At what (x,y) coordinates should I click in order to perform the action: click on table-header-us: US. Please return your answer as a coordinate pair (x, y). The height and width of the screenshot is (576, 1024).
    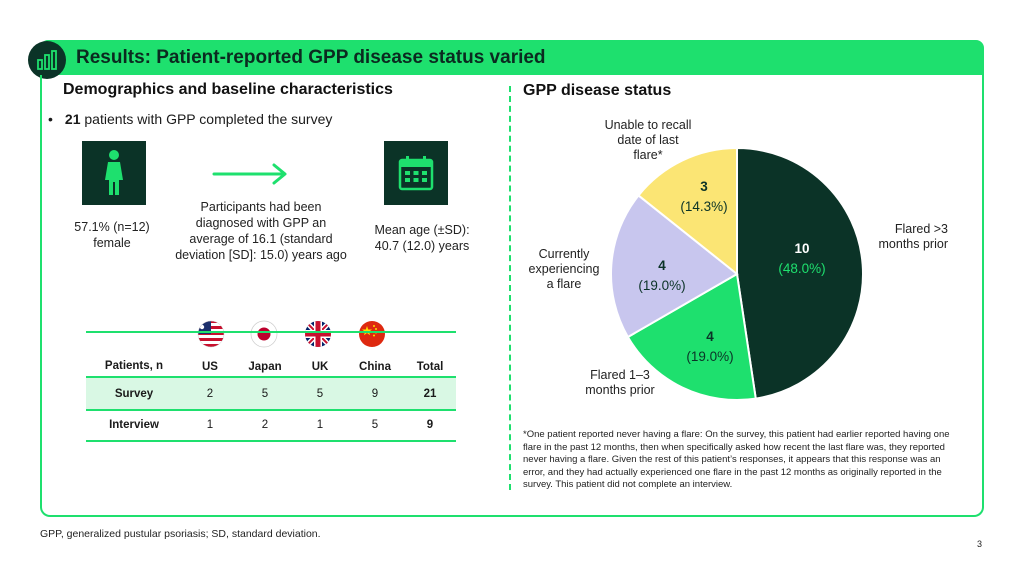
    Looking at the image, I should click on (210, 367).